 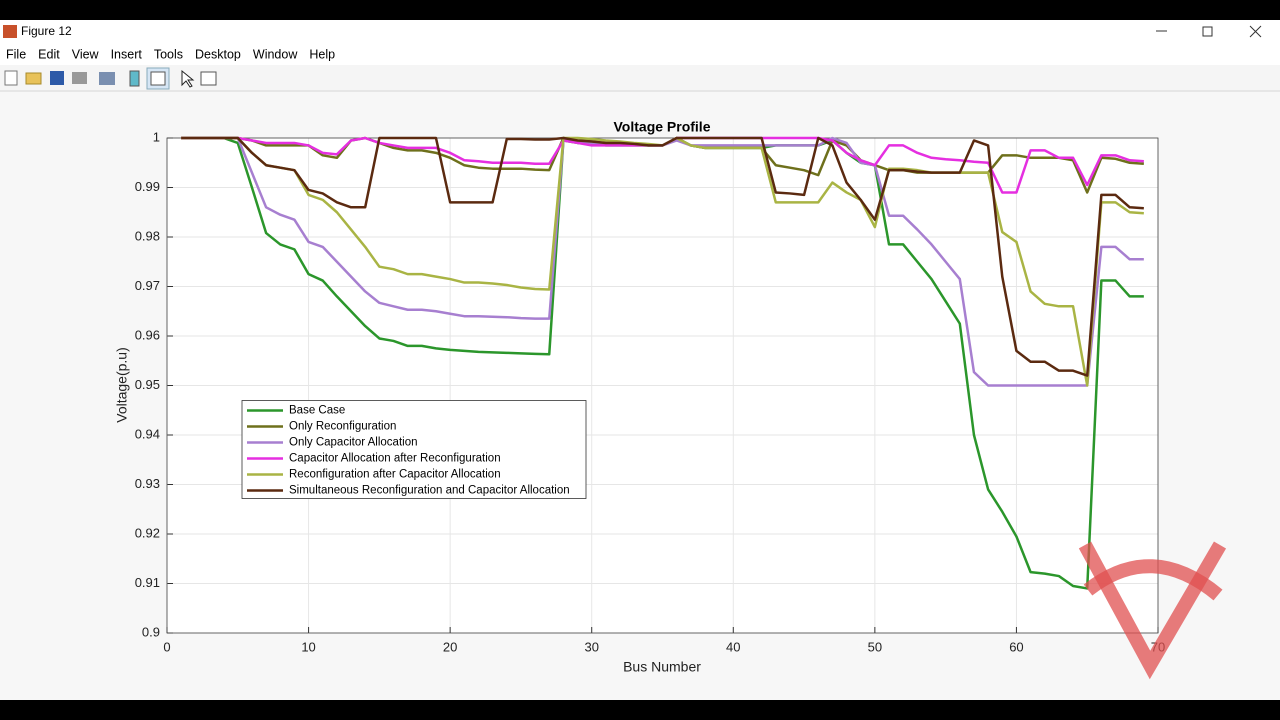 I want to click on save-icon, so click(x=57, y=78).